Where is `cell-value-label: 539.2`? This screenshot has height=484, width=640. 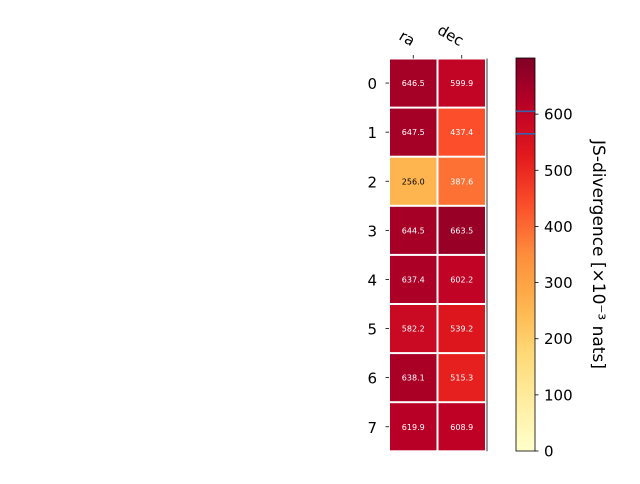 cell-value-label: 539.2 is located at coordinates (461, 329).